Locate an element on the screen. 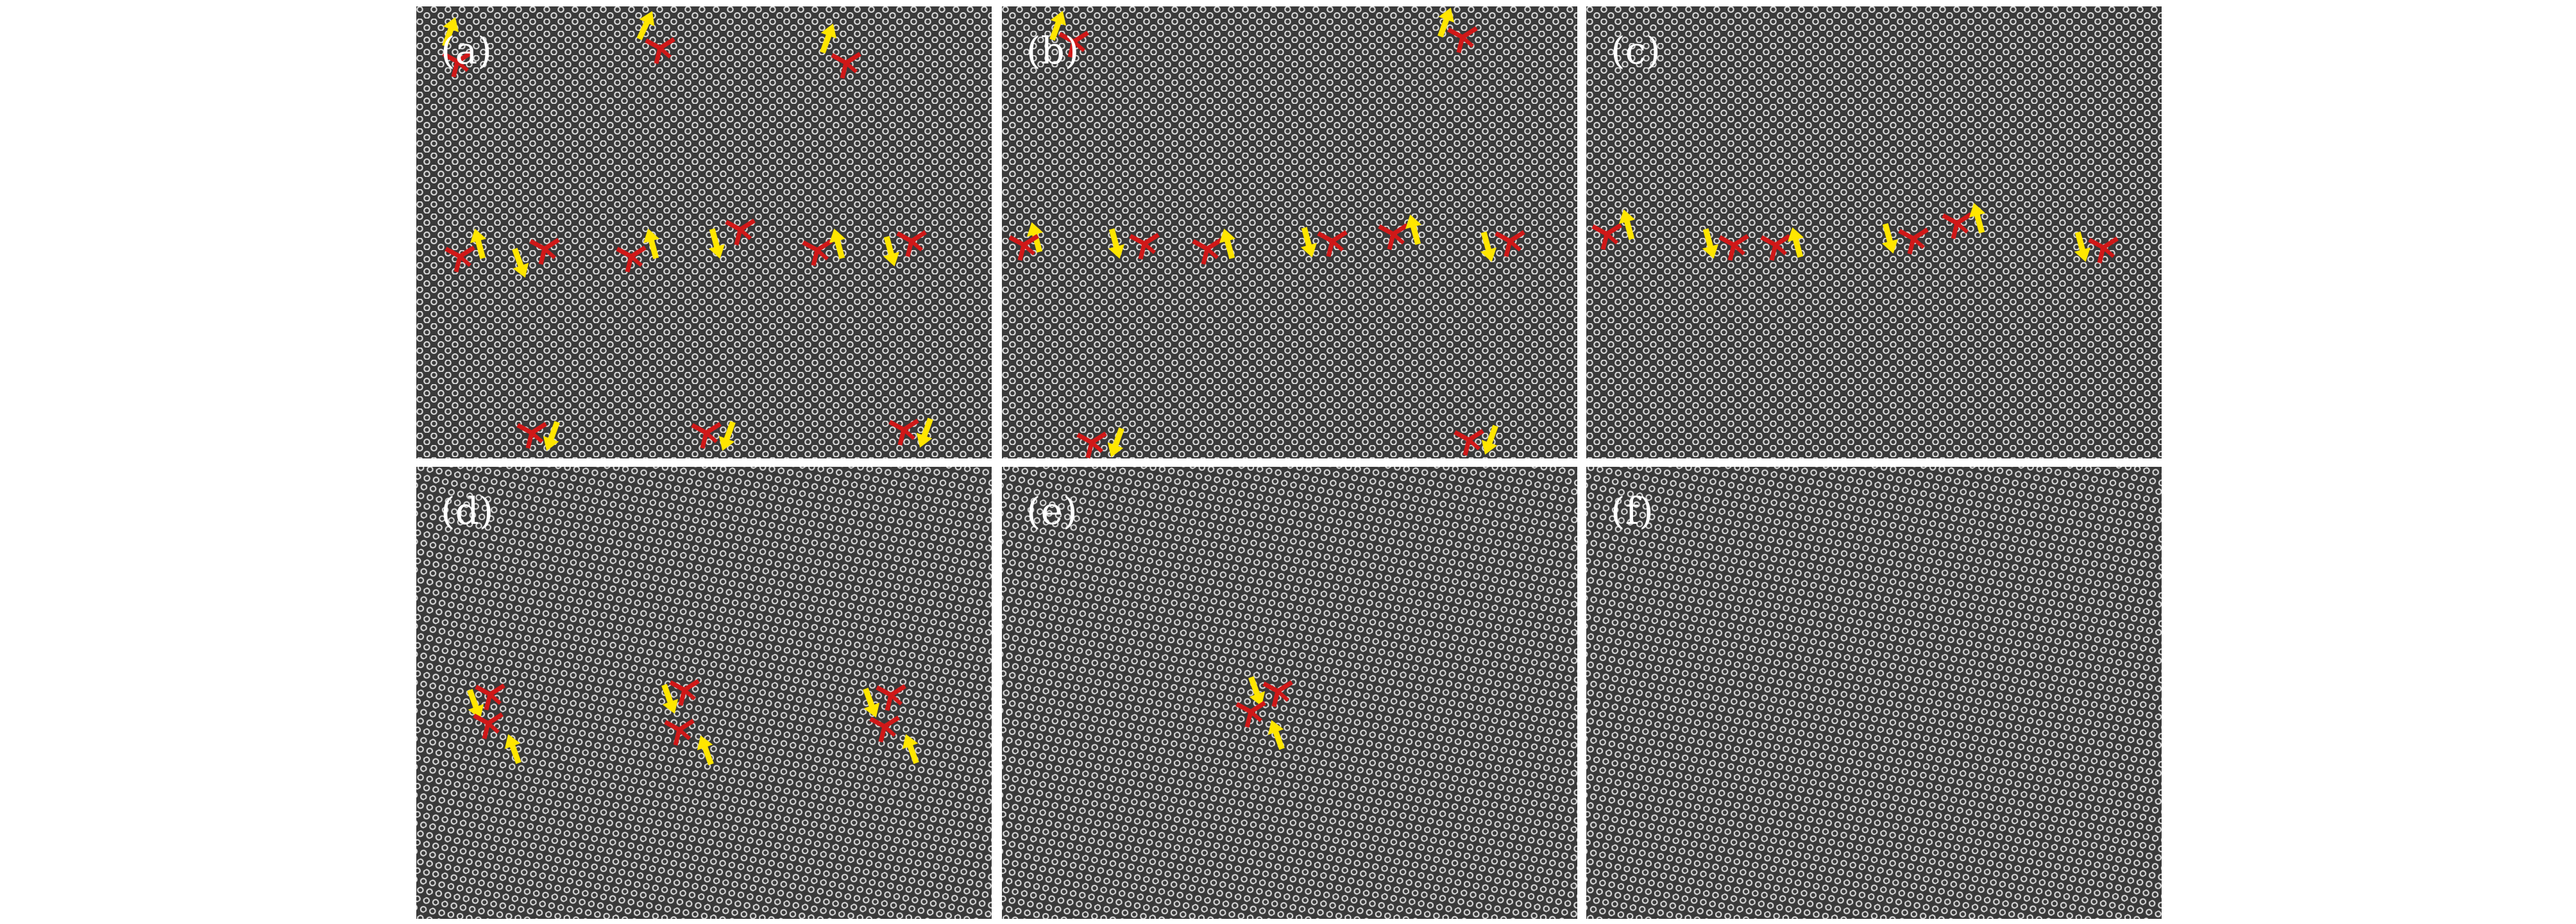 The width and height of the screenshot is (2576, 924). lattice-image-c is located at coordinates (1874, 232).